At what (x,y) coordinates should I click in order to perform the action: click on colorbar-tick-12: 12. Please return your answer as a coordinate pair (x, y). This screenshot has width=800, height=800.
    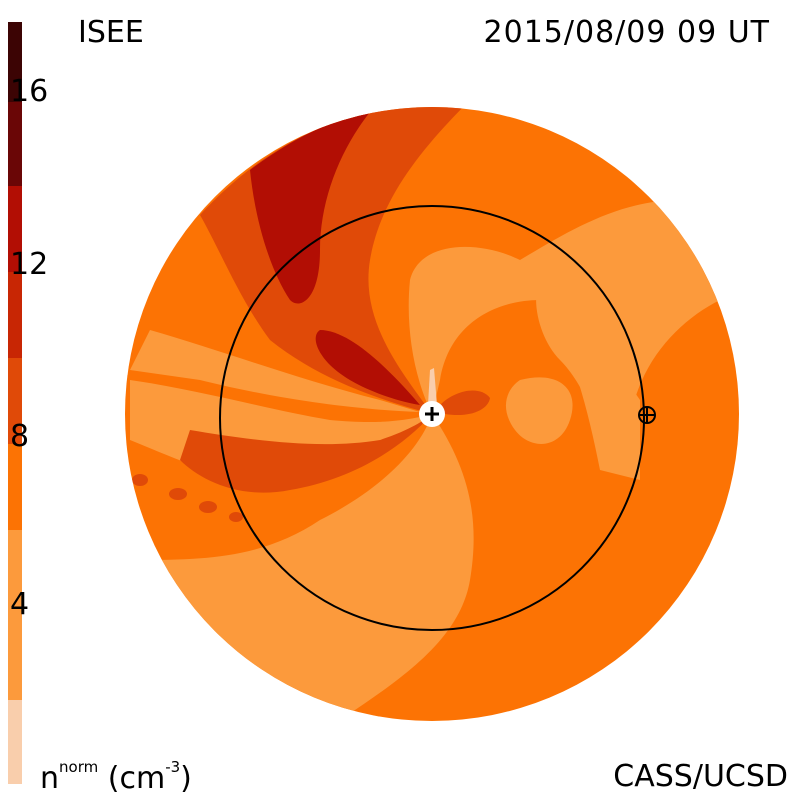
    Looking at the image, I should click on (29, 264).